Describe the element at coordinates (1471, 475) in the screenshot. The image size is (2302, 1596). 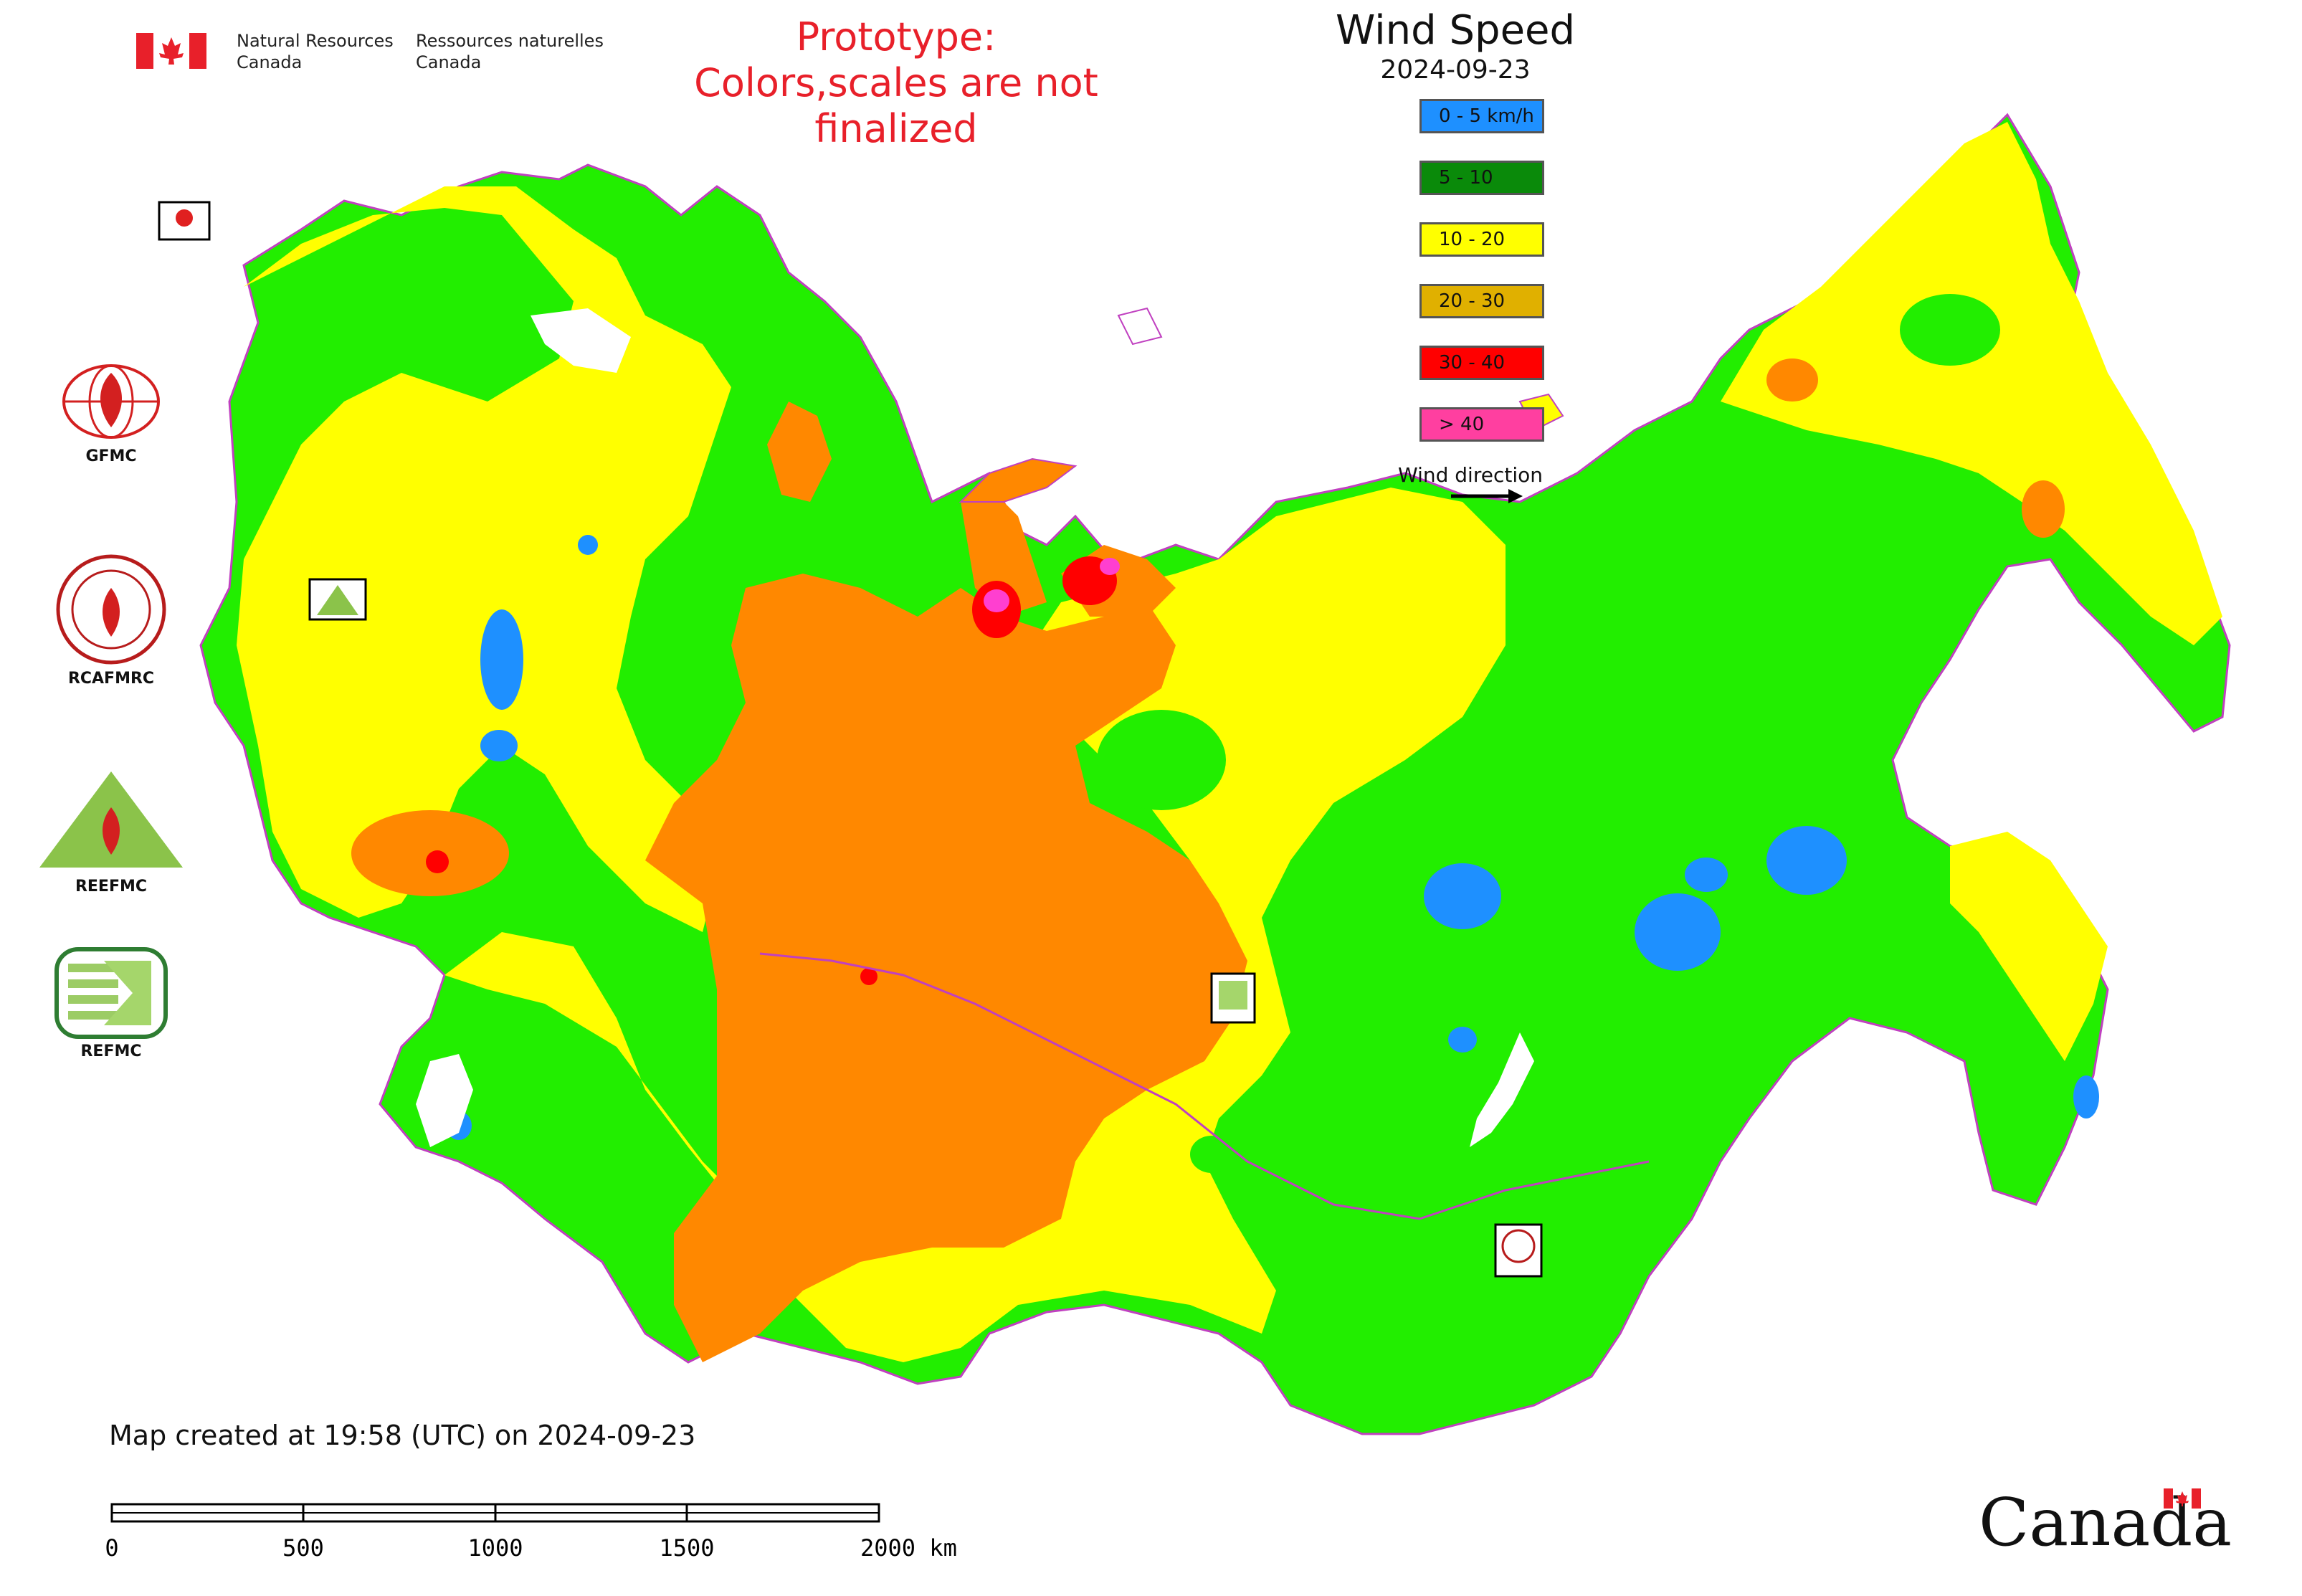
I see `legend-wind-direction-label: Wind direction` at that location.